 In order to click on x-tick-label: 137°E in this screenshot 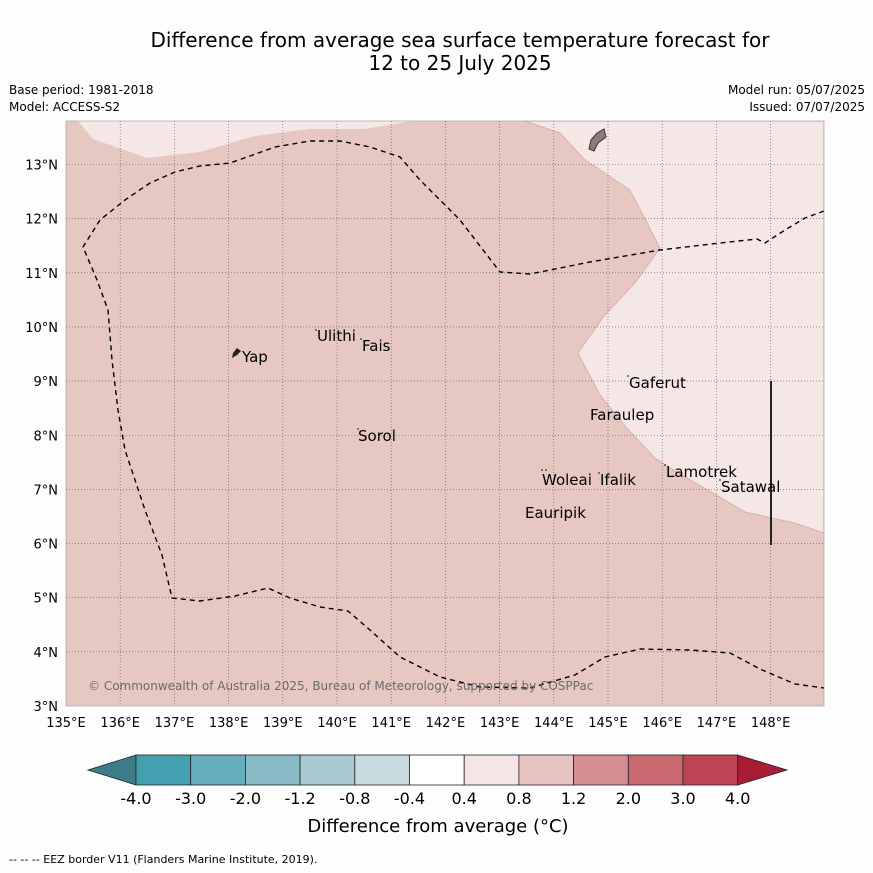, I will do `click(175, 723)`.